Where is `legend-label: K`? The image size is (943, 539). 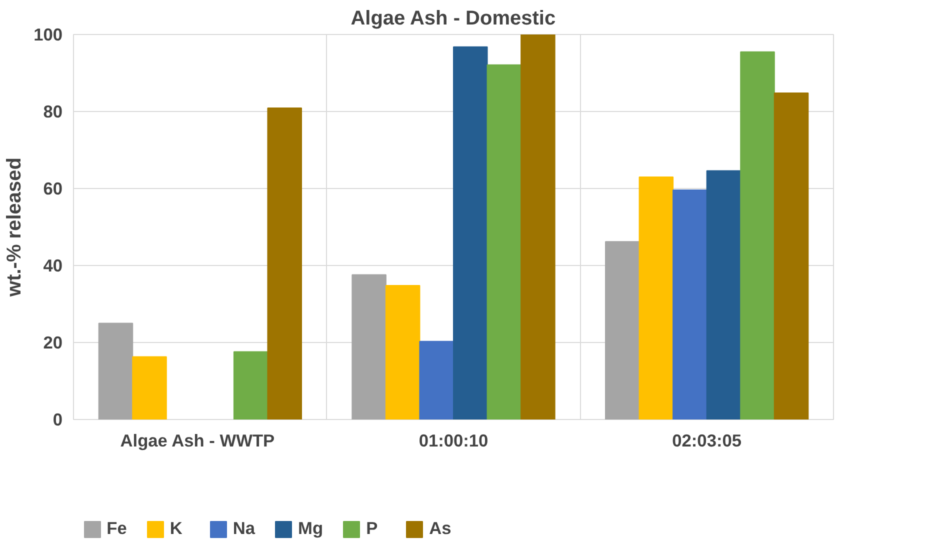 legend-label: K is located at coordinates (177, 528).